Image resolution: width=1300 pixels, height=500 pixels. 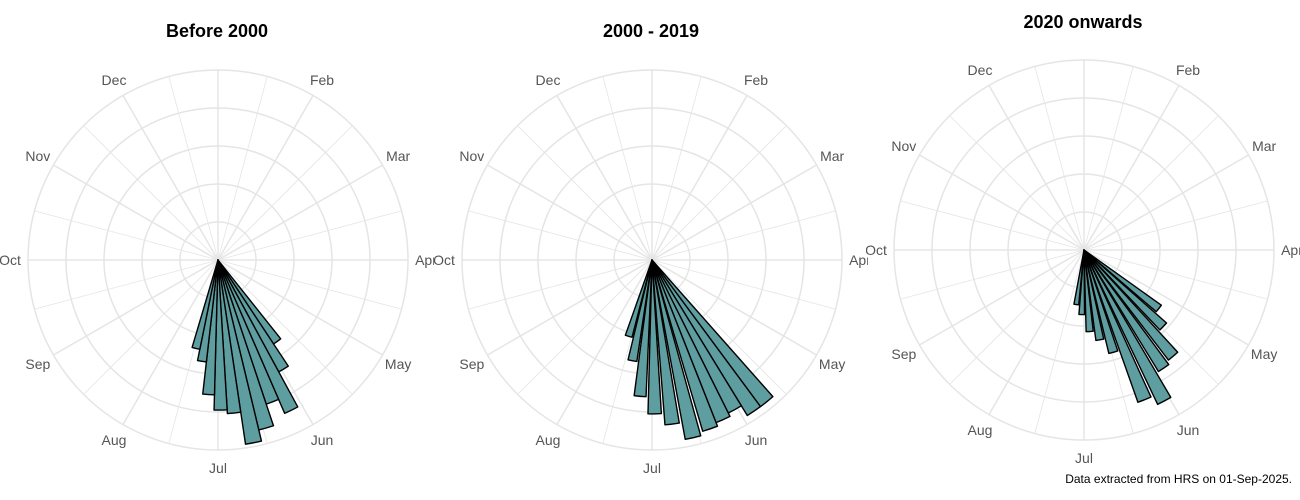 I want to click on panel-title: 2020 onwards, so click(x=1083, y=22).